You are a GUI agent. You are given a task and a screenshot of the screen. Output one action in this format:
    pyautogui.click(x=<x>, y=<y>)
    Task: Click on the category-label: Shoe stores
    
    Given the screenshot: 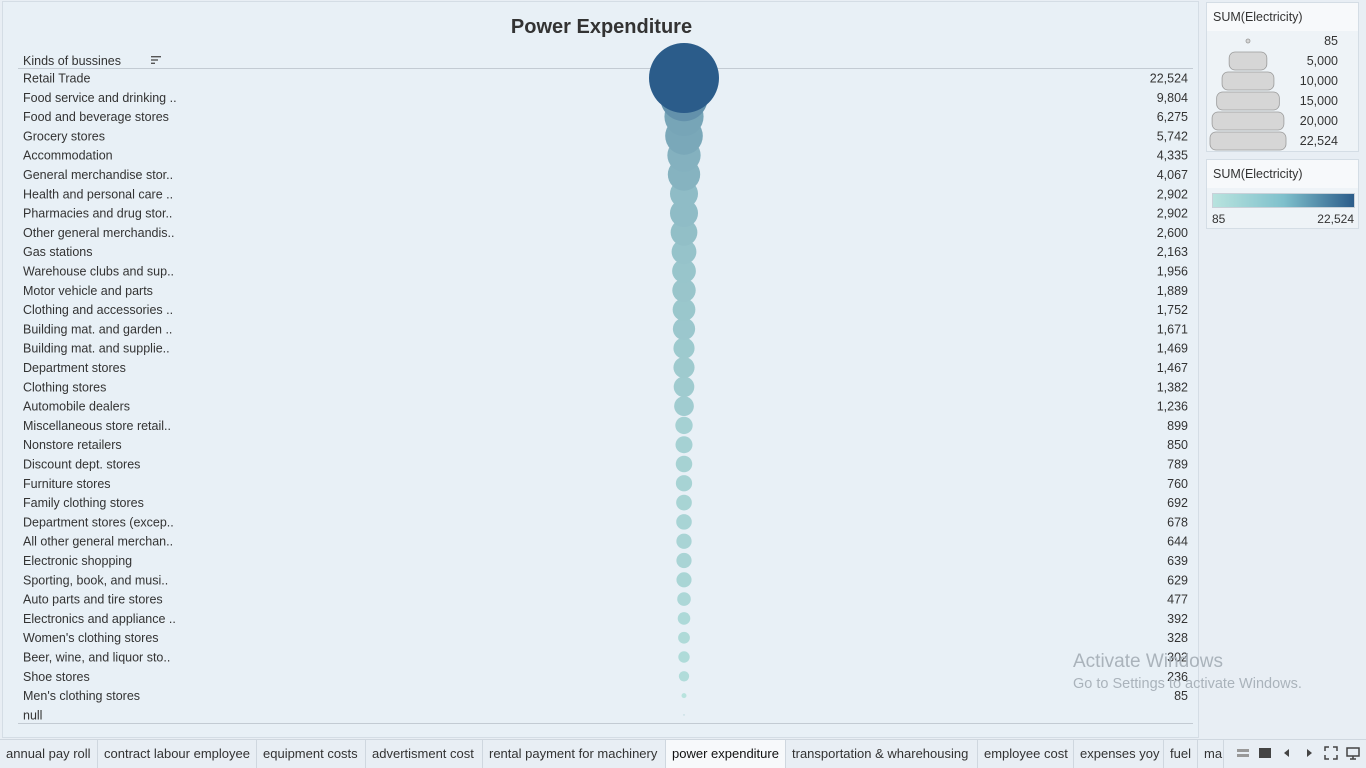 What is the action you would take?
    pyautogui.click(x=56, y=677)
    